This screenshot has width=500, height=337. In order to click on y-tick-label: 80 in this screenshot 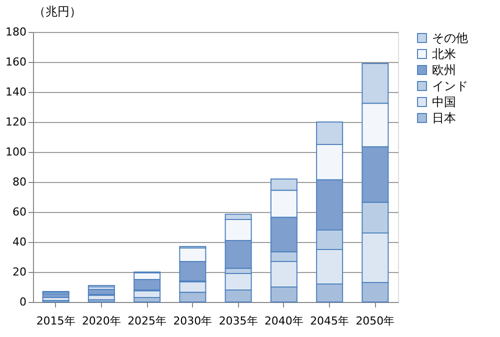, I will do `click(19, 182)`.